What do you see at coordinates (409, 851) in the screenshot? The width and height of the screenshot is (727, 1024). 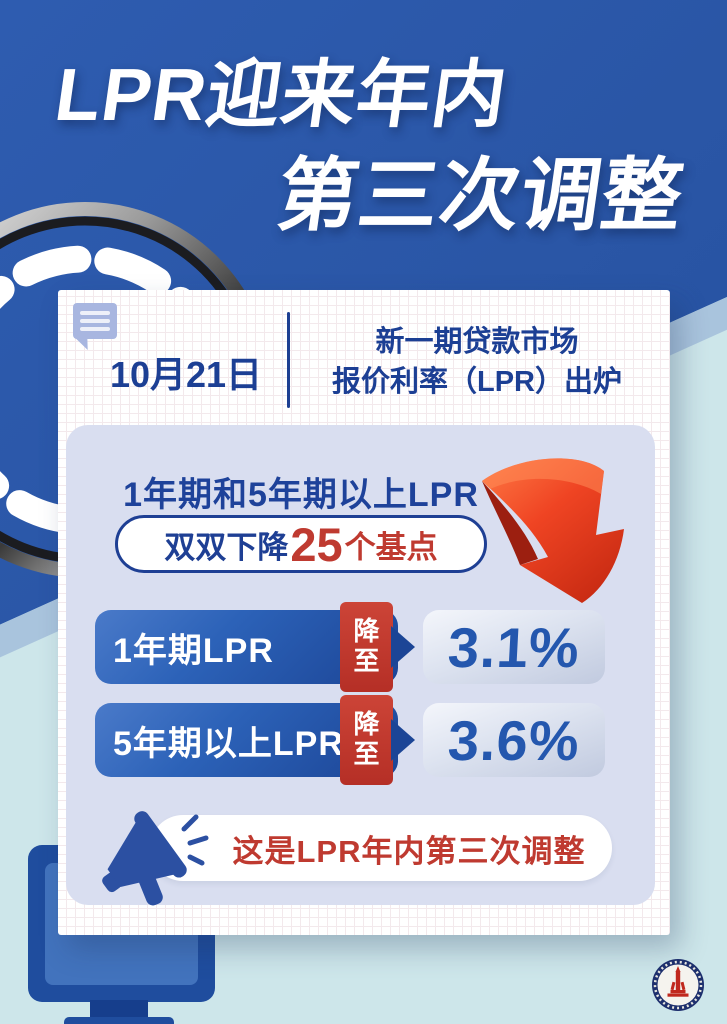 I see `note-text: 这是LPR年内第三次调整` at bounding box center [409, 851].